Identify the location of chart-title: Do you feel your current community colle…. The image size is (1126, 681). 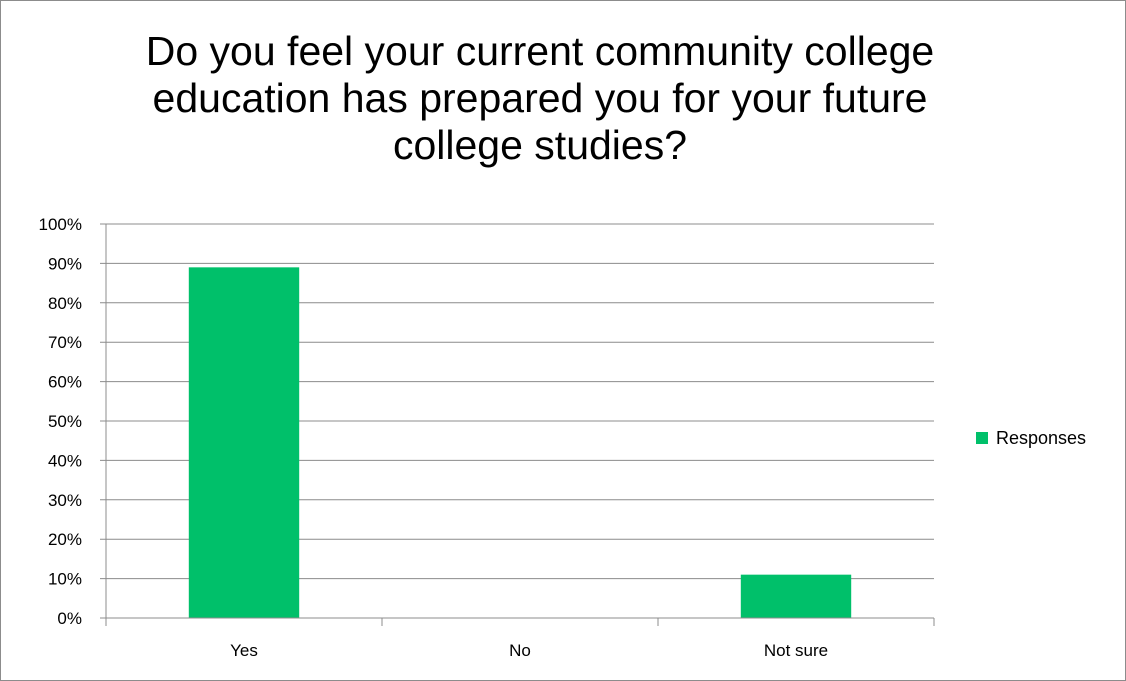
(540, 98).